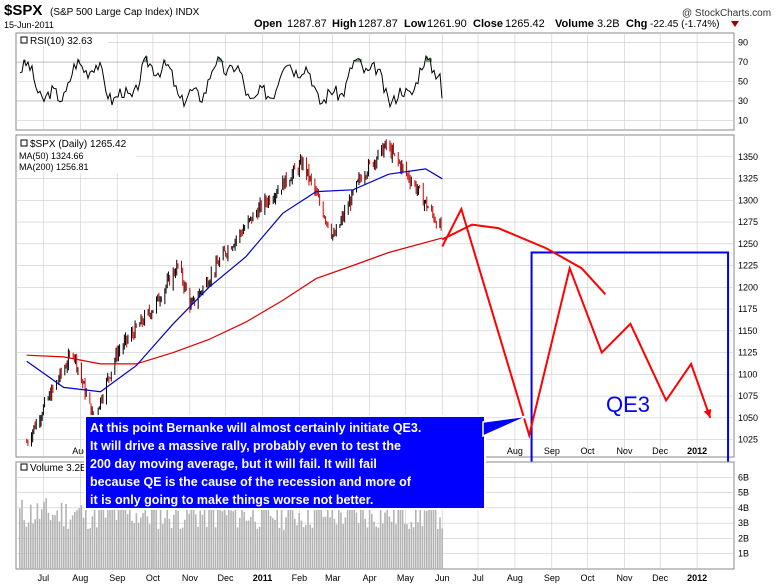 This screenshot has width=780, height=586. I want to click on bottom-month-label: Feb, so click(300, 578).